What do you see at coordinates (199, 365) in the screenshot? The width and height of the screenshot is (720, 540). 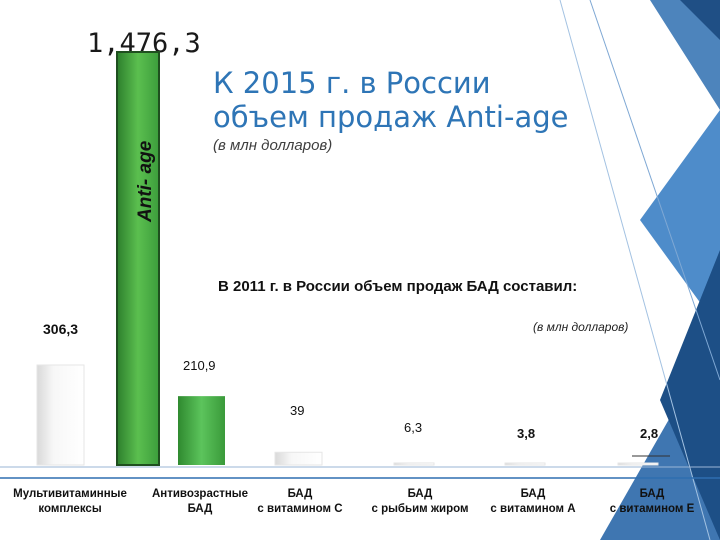 I see `value-label-2: 210,9` at bounding box center [199, 365].